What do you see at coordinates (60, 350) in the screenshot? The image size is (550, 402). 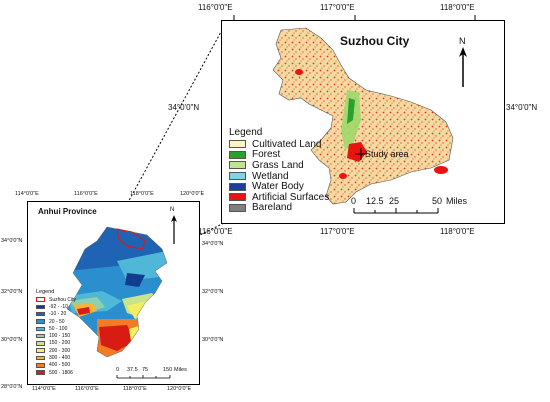 I see `anhui-legend-label: 200 - 300` at bounding box center [60, 350].